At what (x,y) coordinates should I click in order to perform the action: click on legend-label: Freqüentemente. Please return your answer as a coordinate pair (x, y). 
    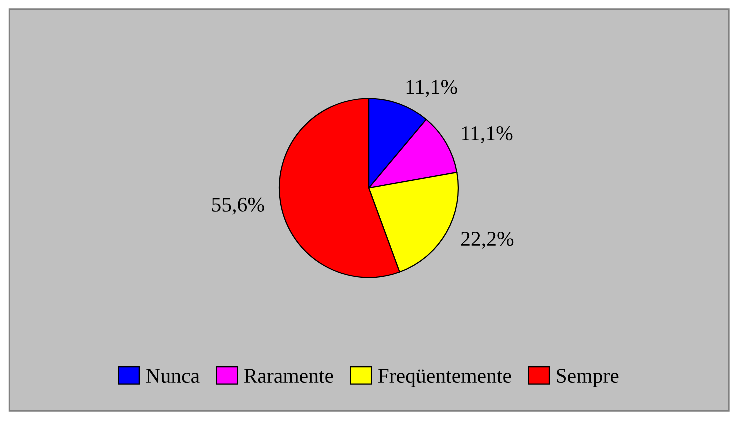
    Looking at the image, I should click on (445, 378).